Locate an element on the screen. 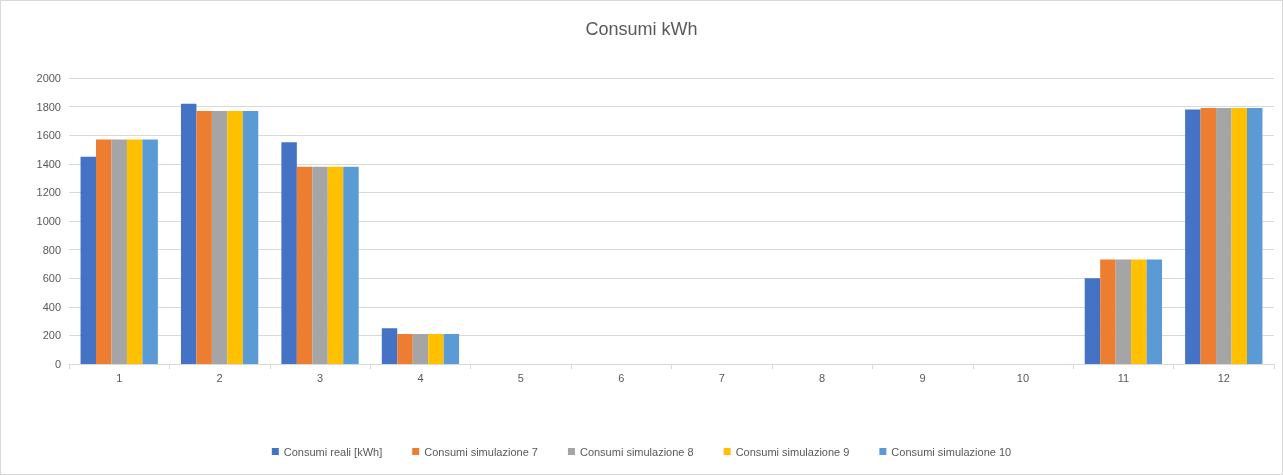 This screenshot has width=1283, height=475. y-tick-label: 2000 is located at coordinates (48, 78).